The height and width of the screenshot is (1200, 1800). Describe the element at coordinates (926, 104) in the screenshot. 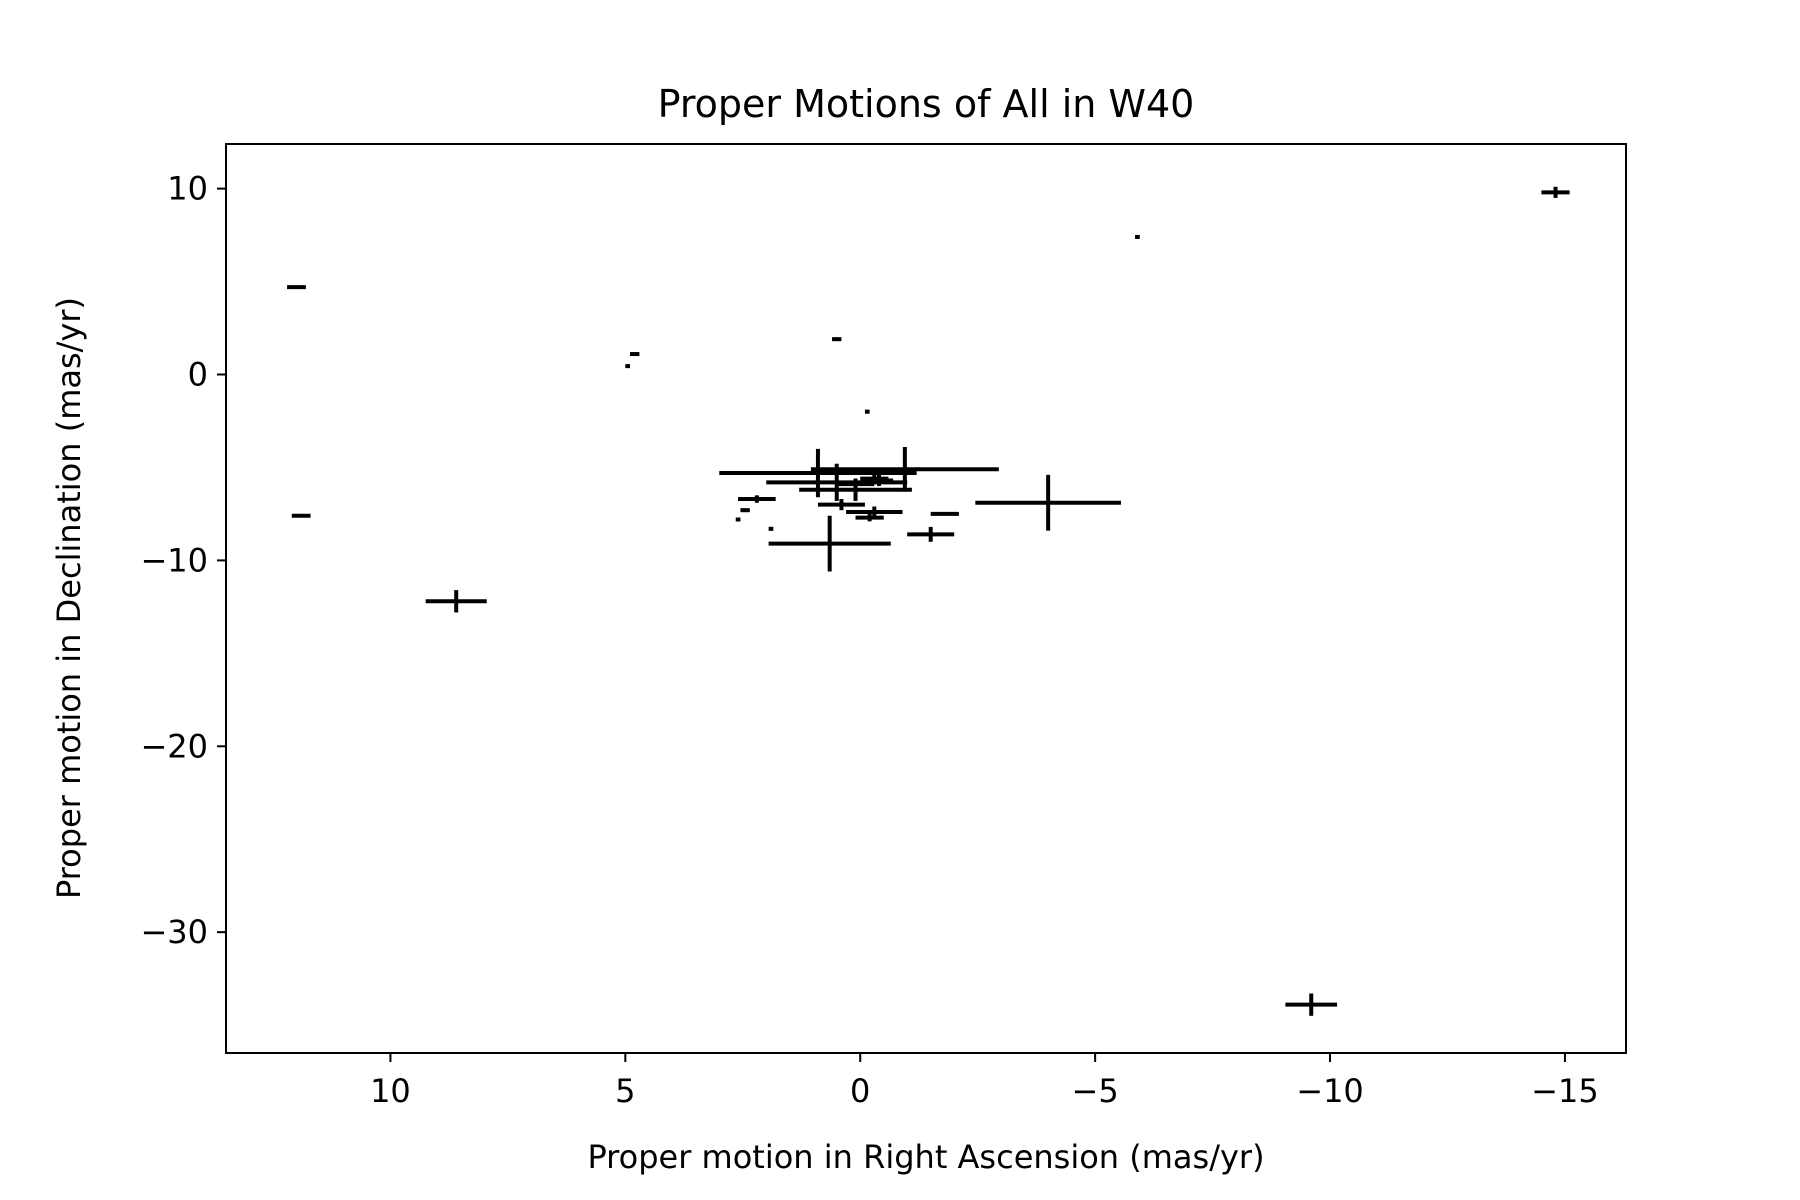

I see `chart-title: Proper Motions of All in W40` at that location.